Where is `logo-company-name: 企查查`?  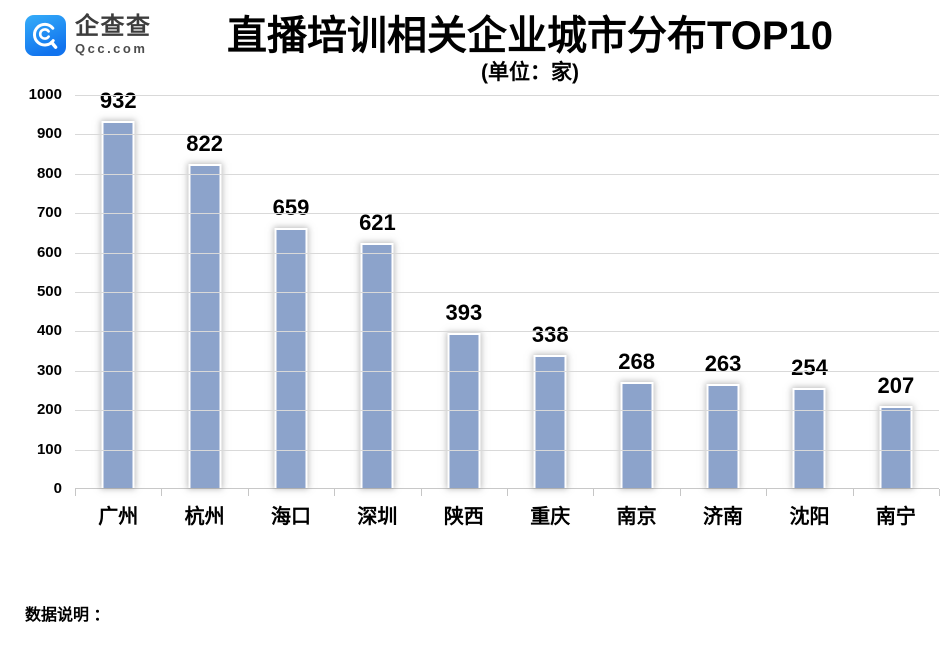 logo-company-name: 企查查 is located at coordinates (113, 26).